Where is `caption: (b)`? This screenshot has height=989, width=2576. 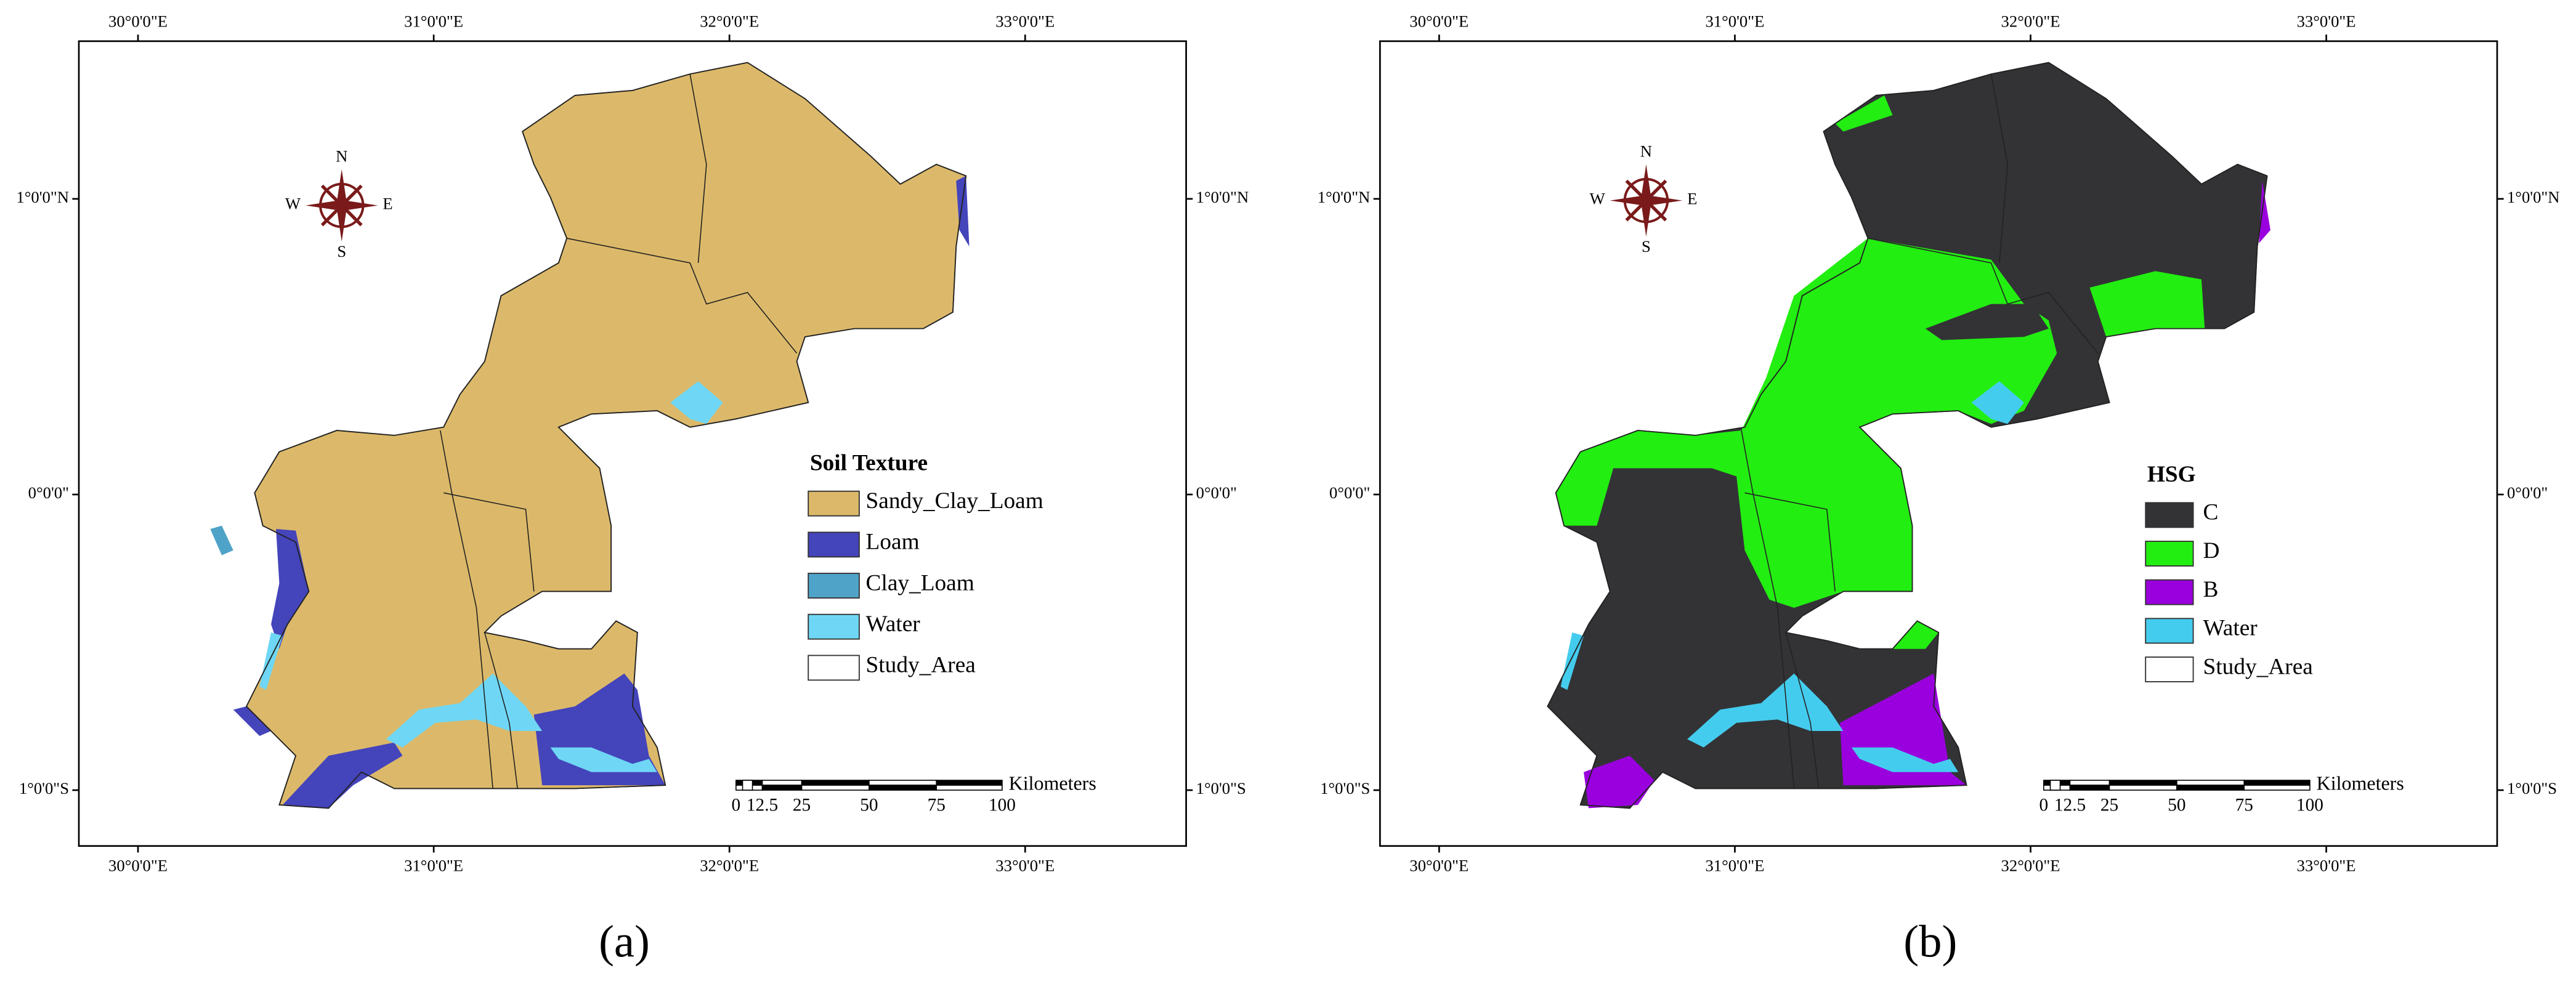 caption: (b) is located at coordinates (1930, 941).